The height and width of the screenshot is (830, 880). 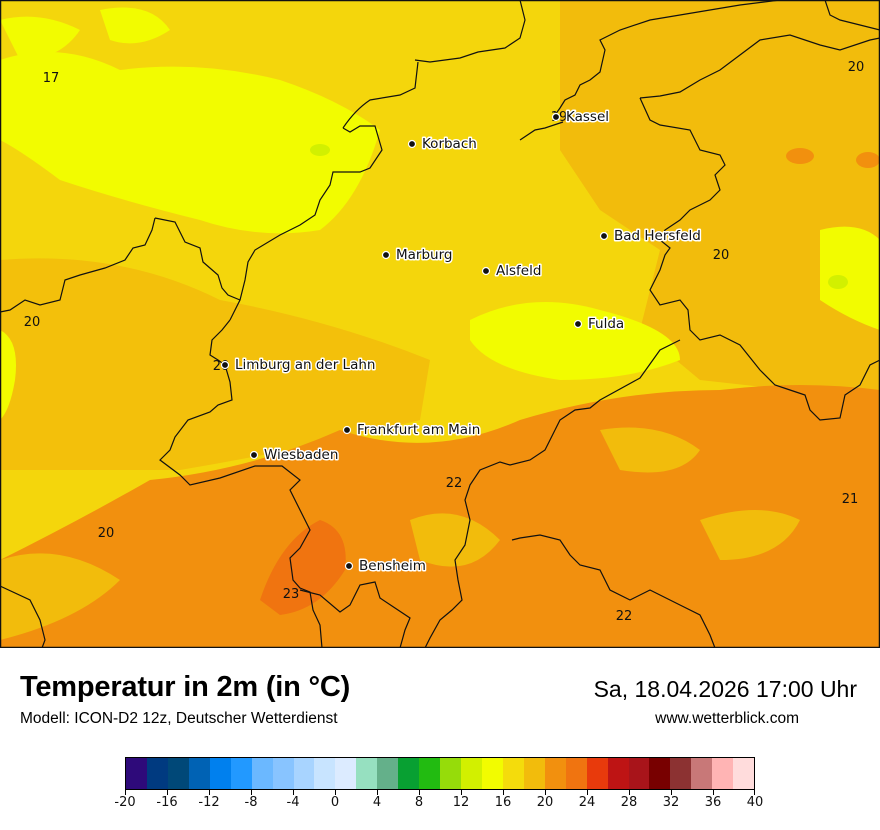 I want to click on city-label: Kassel, so click(x=587, y=117).